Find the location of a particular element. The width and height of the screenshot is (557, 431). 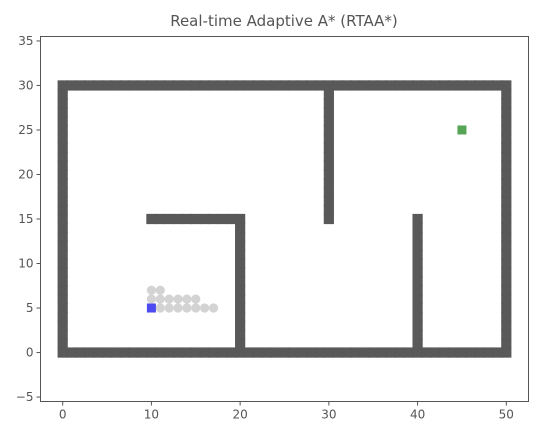

y-tick-label: 30 is located at coordinates (25, 85).